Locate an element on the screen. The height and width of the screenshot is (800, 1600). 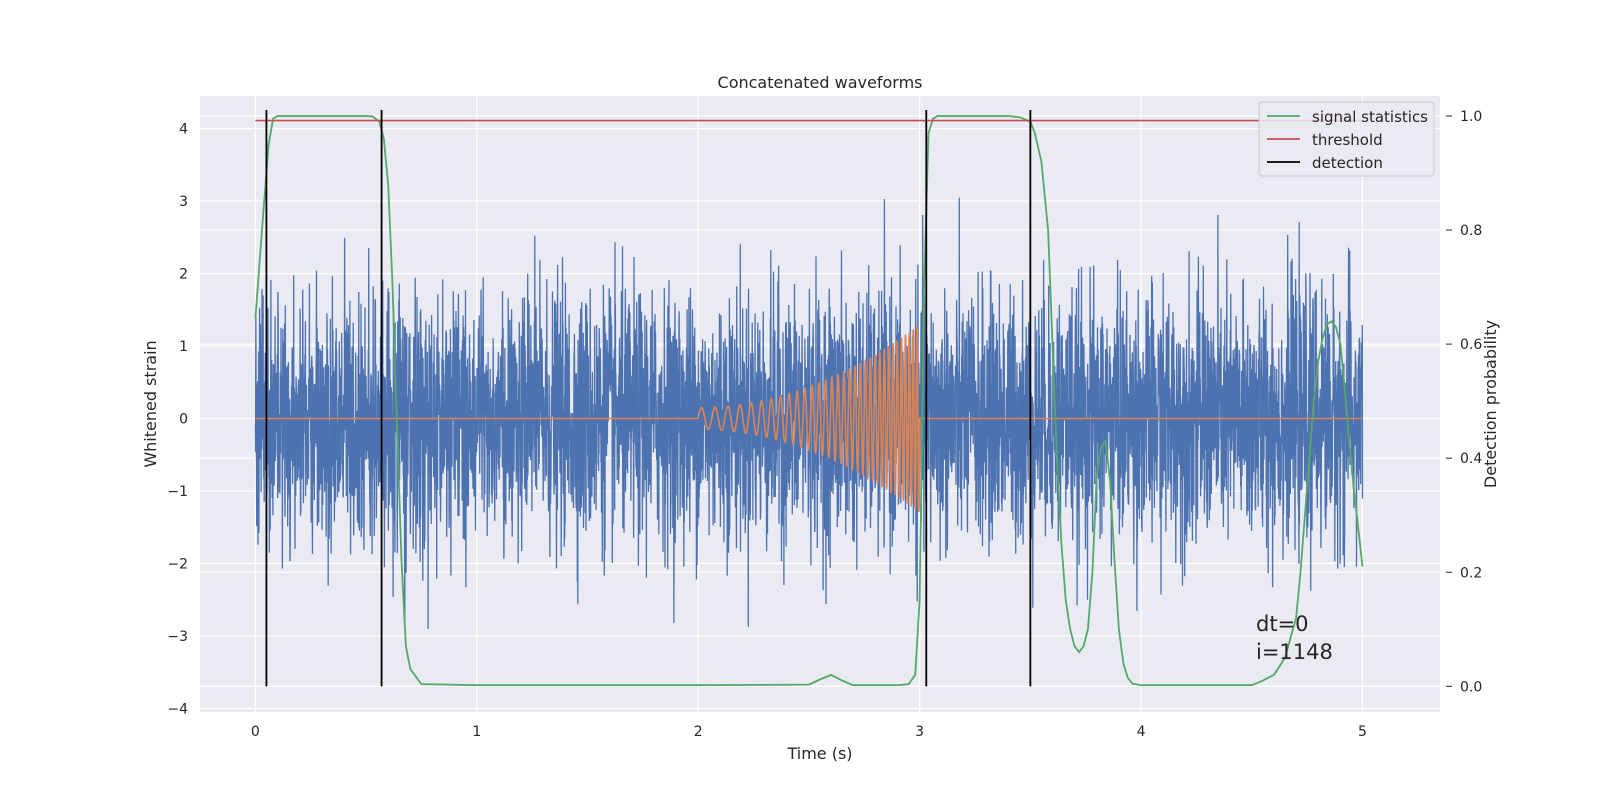
legend: signal statistics threshold detection is located at coordinates (1346, 139).